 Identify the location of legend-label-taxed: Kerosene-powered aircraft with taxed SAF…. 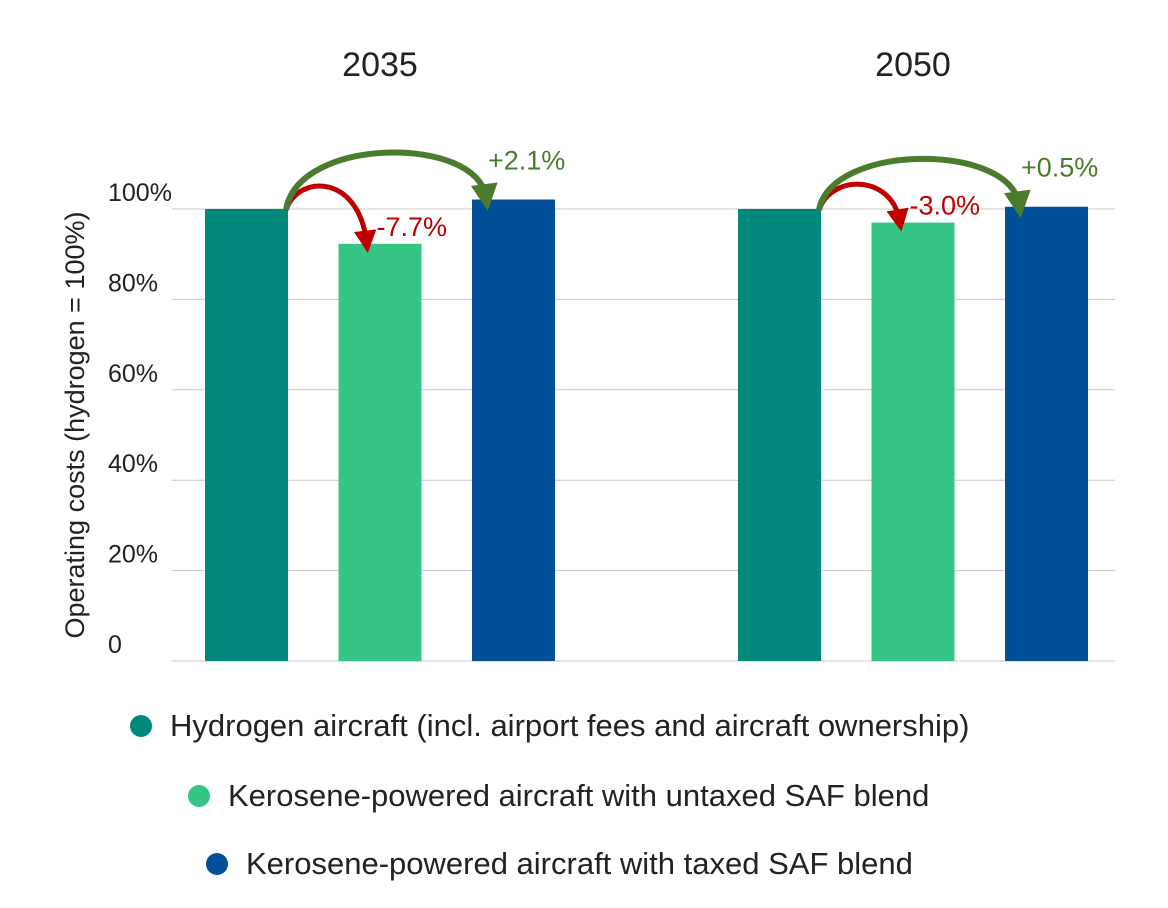
(579, 863).